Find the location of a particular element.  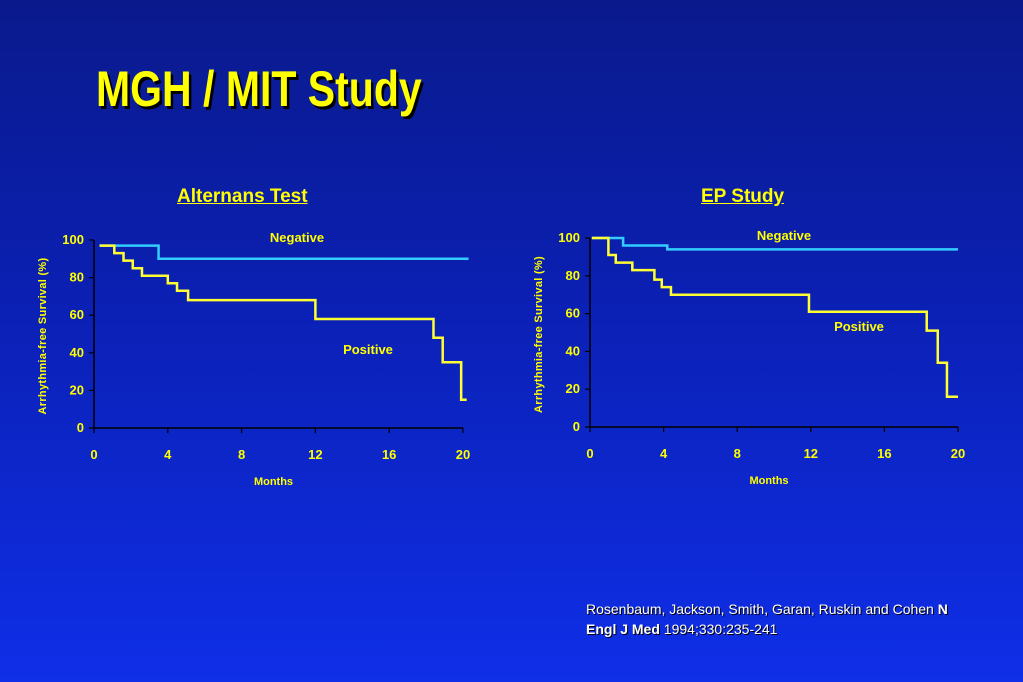

page-title: MGH / MIT Study is located at coordinates (259, 89).